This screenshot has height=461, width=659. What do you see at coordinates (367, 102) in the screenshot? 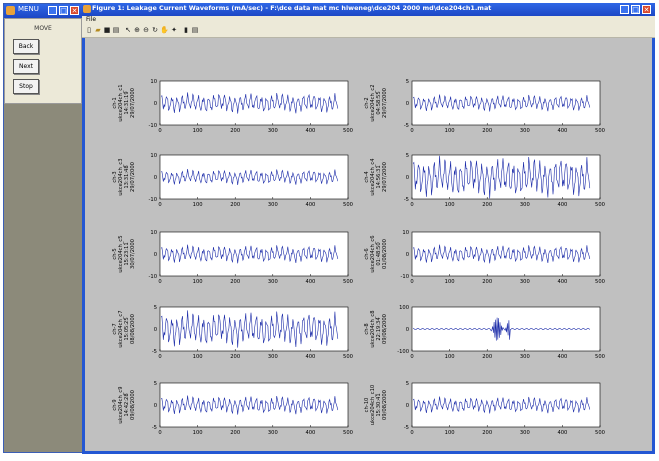
I see `y-axis-label-line: ch-2` at bounding box center [367, 102].